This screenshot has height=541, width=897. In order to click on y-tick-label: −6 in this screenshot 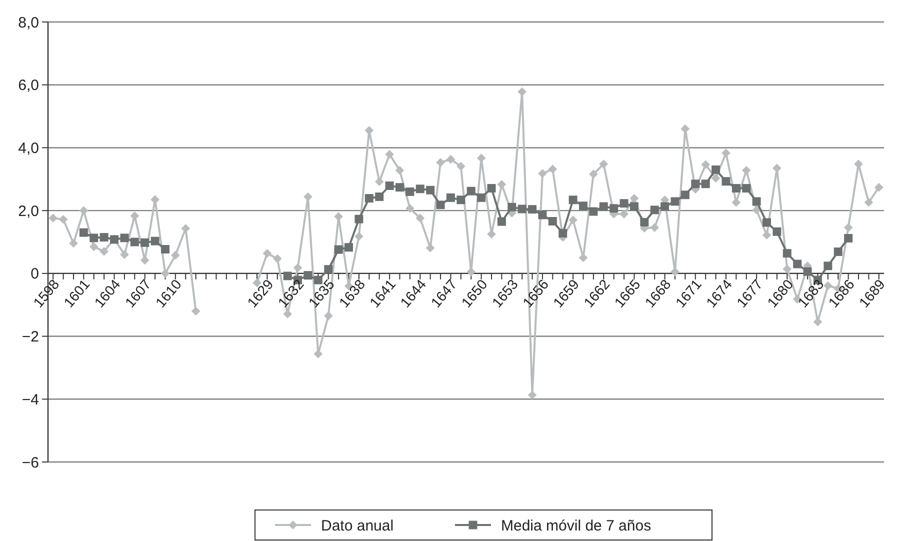, I will do `click(30, 463)`.